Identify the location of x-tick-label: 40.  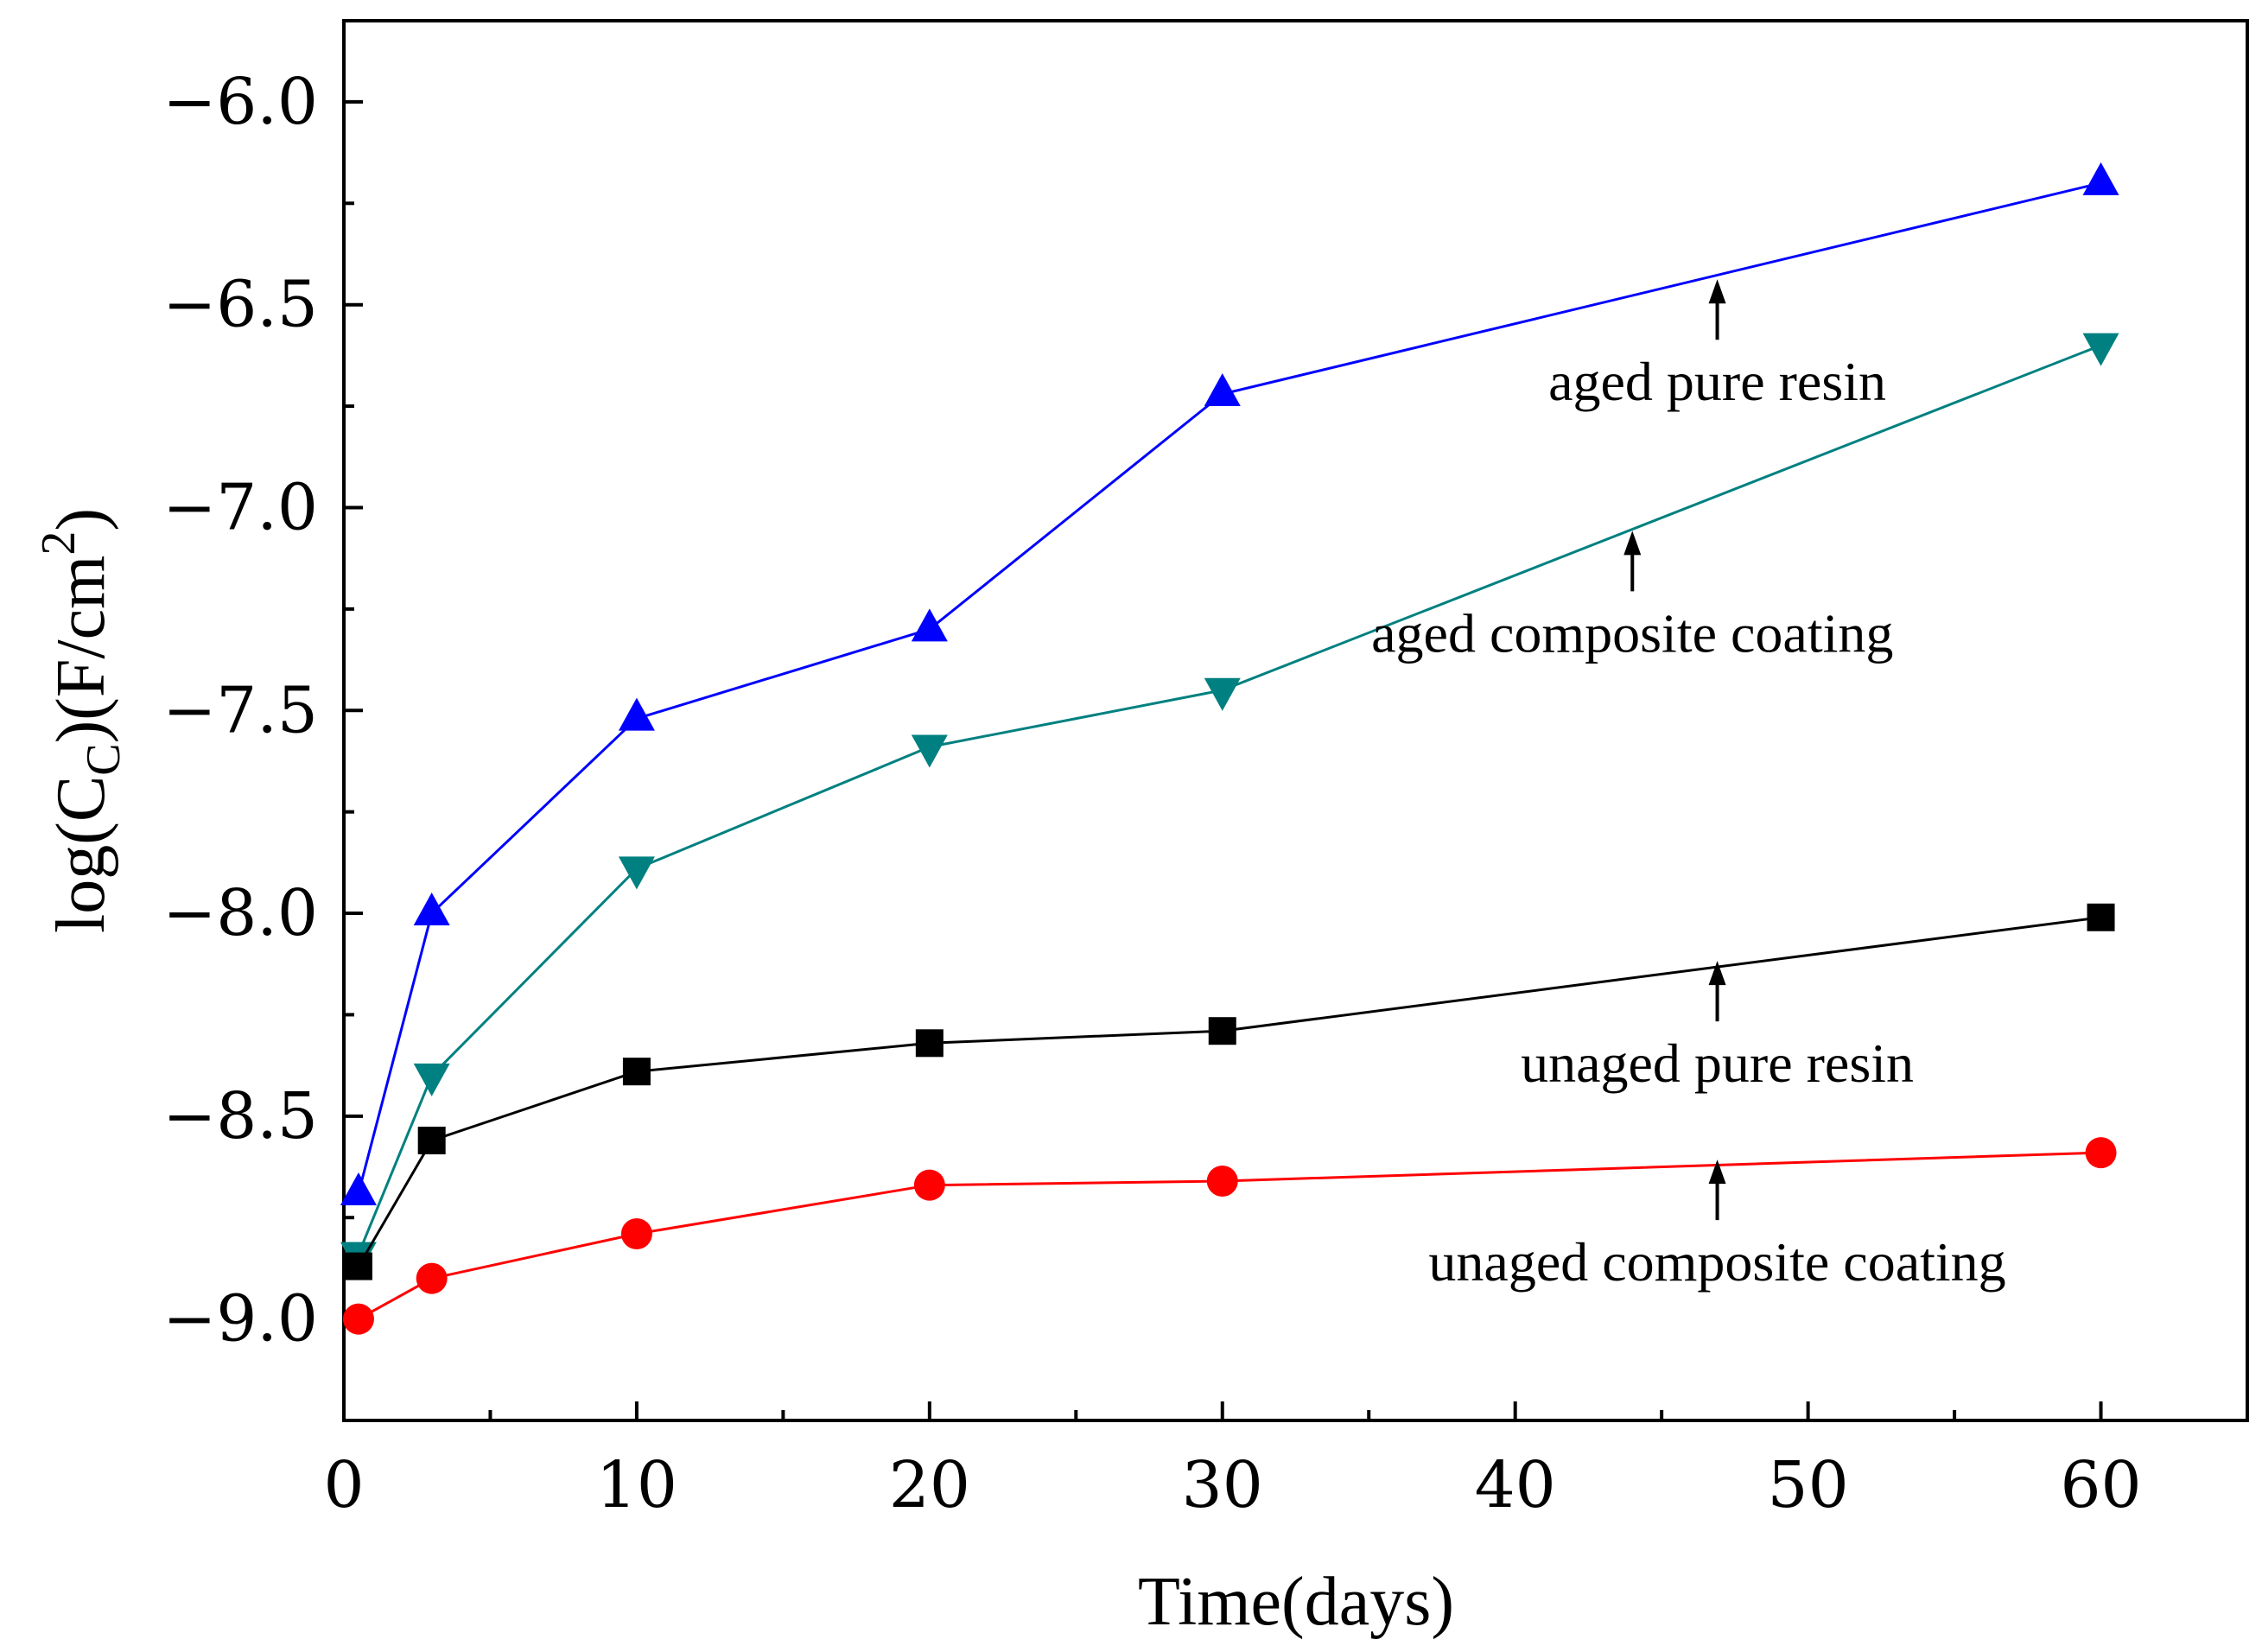
(1515, 1485).